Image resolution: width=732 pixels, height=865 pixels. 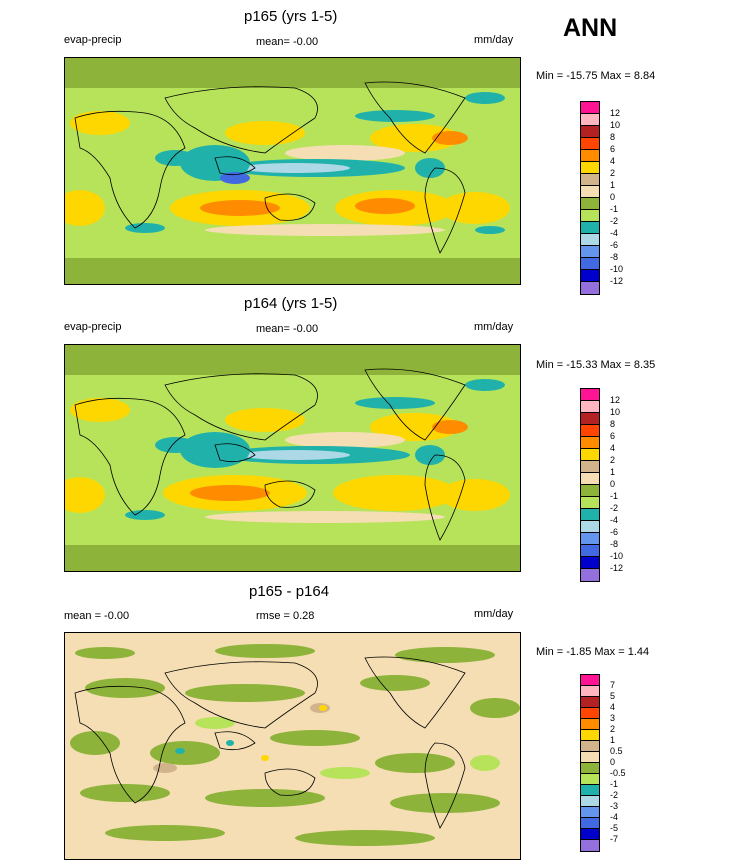 I want to click on colorbar-label: 6, so click(x=613, y=149).